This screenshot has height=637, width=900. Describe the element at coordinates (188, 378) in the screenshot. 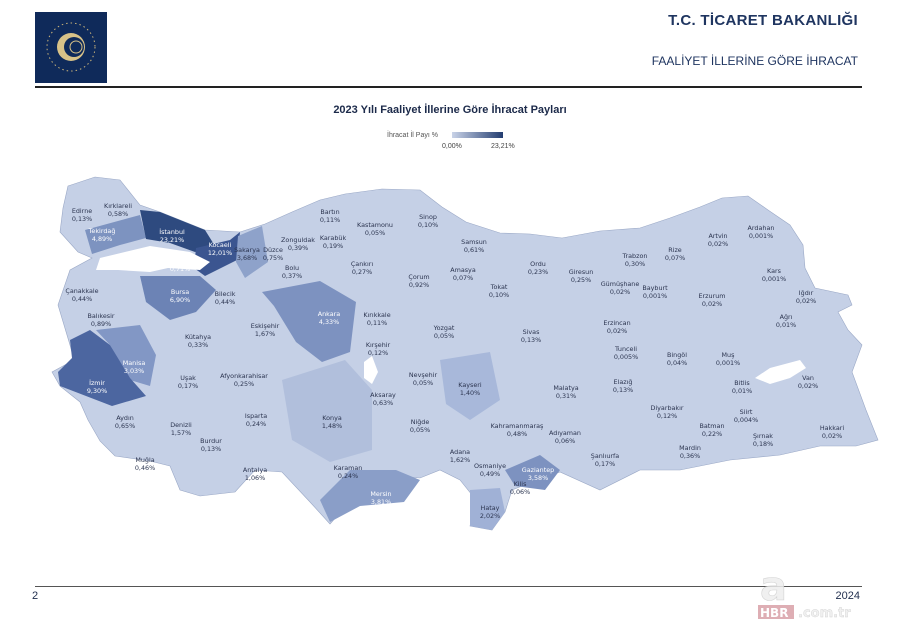

I see `province-name: Uşak` at that location.